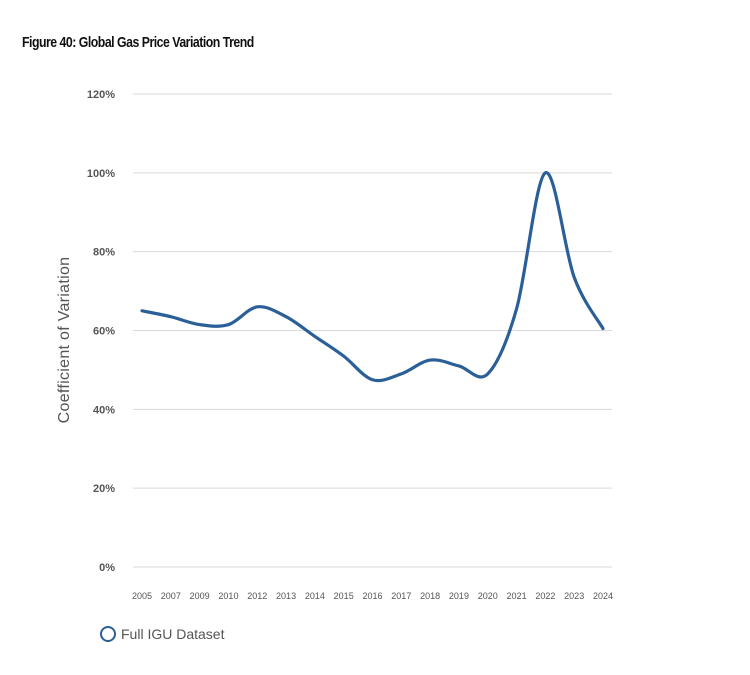  What do you see at coordinates (344, 596) in the screenshot?
I see `x-tick-label: 2015` at bounding box center [344, 596].